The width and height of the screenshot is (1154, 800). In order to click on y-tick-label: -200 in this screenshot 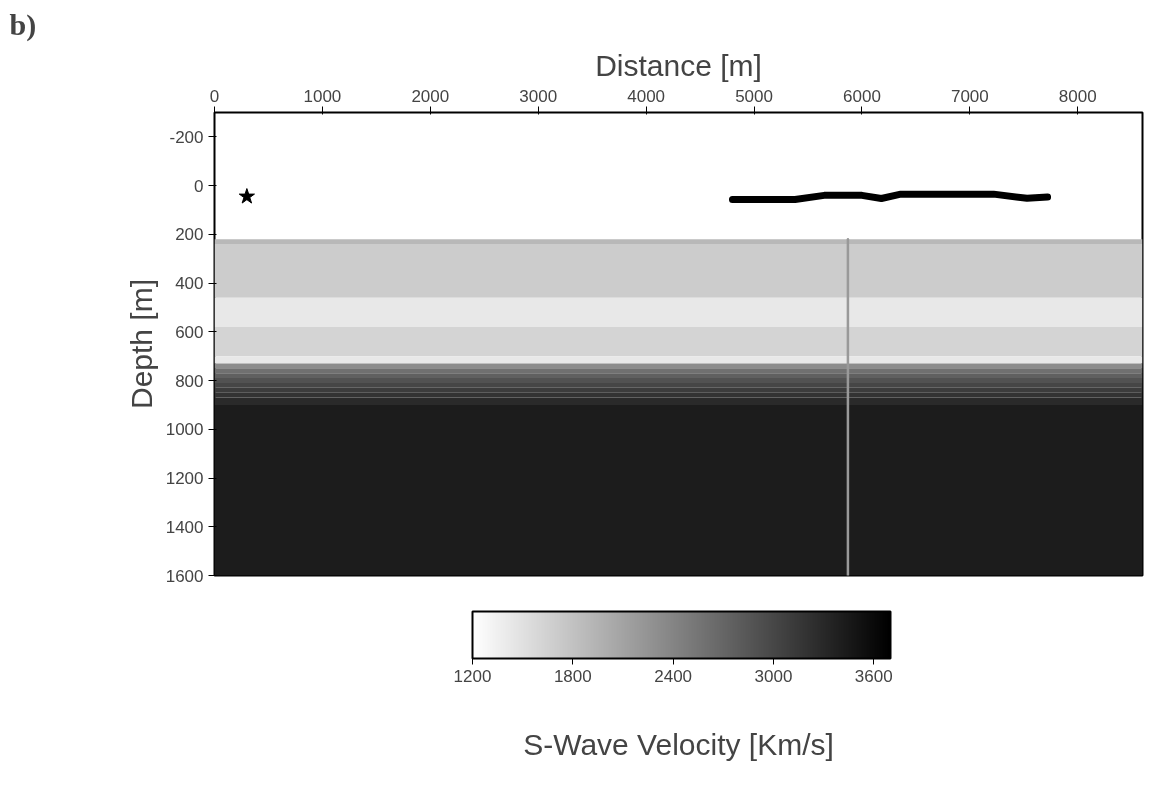, I will do `click(186, 137)`.